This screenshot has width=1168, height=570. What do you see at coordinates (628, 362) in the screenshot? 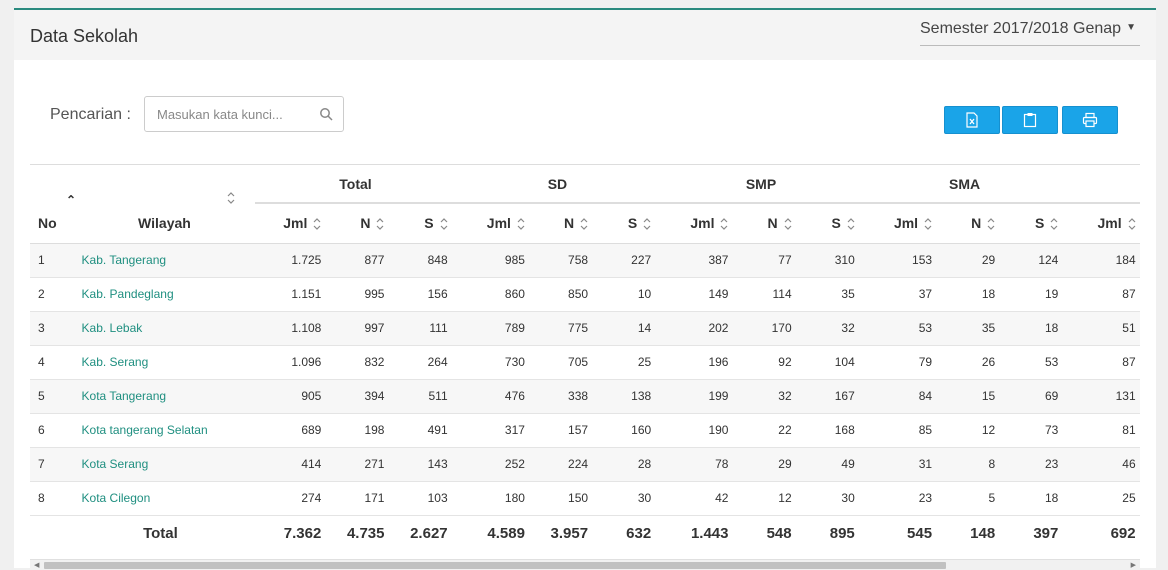
I see `table-cell: 25` at bounding box center [628, 362].